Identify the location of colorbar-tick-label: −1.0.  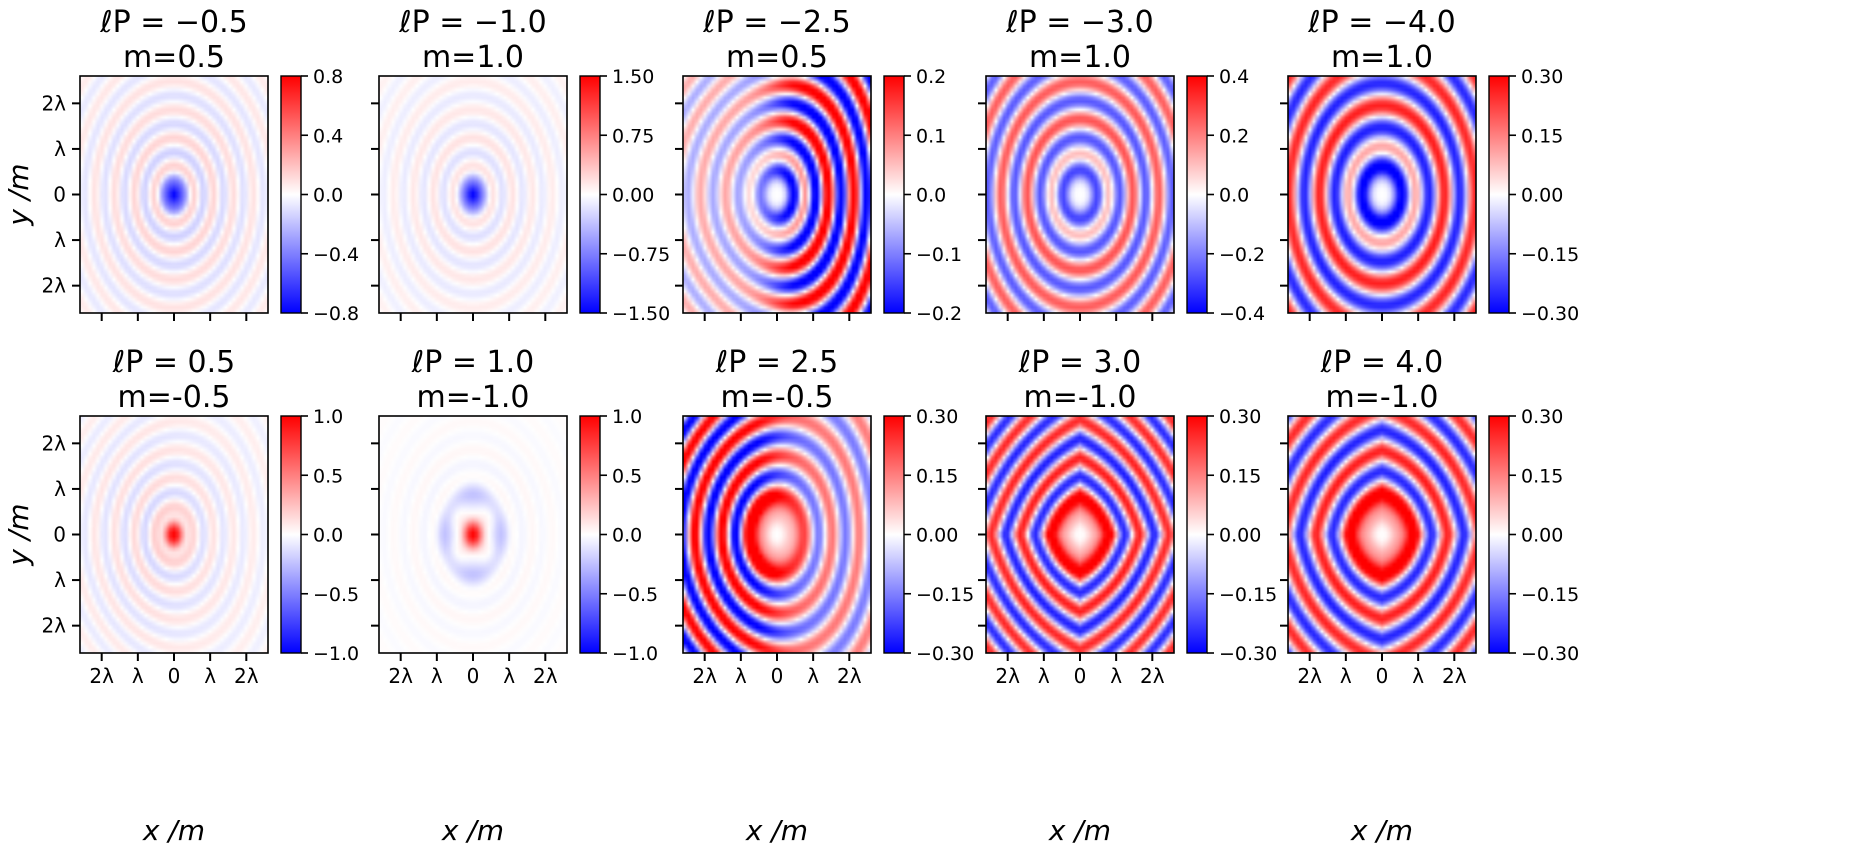
(635, 654).